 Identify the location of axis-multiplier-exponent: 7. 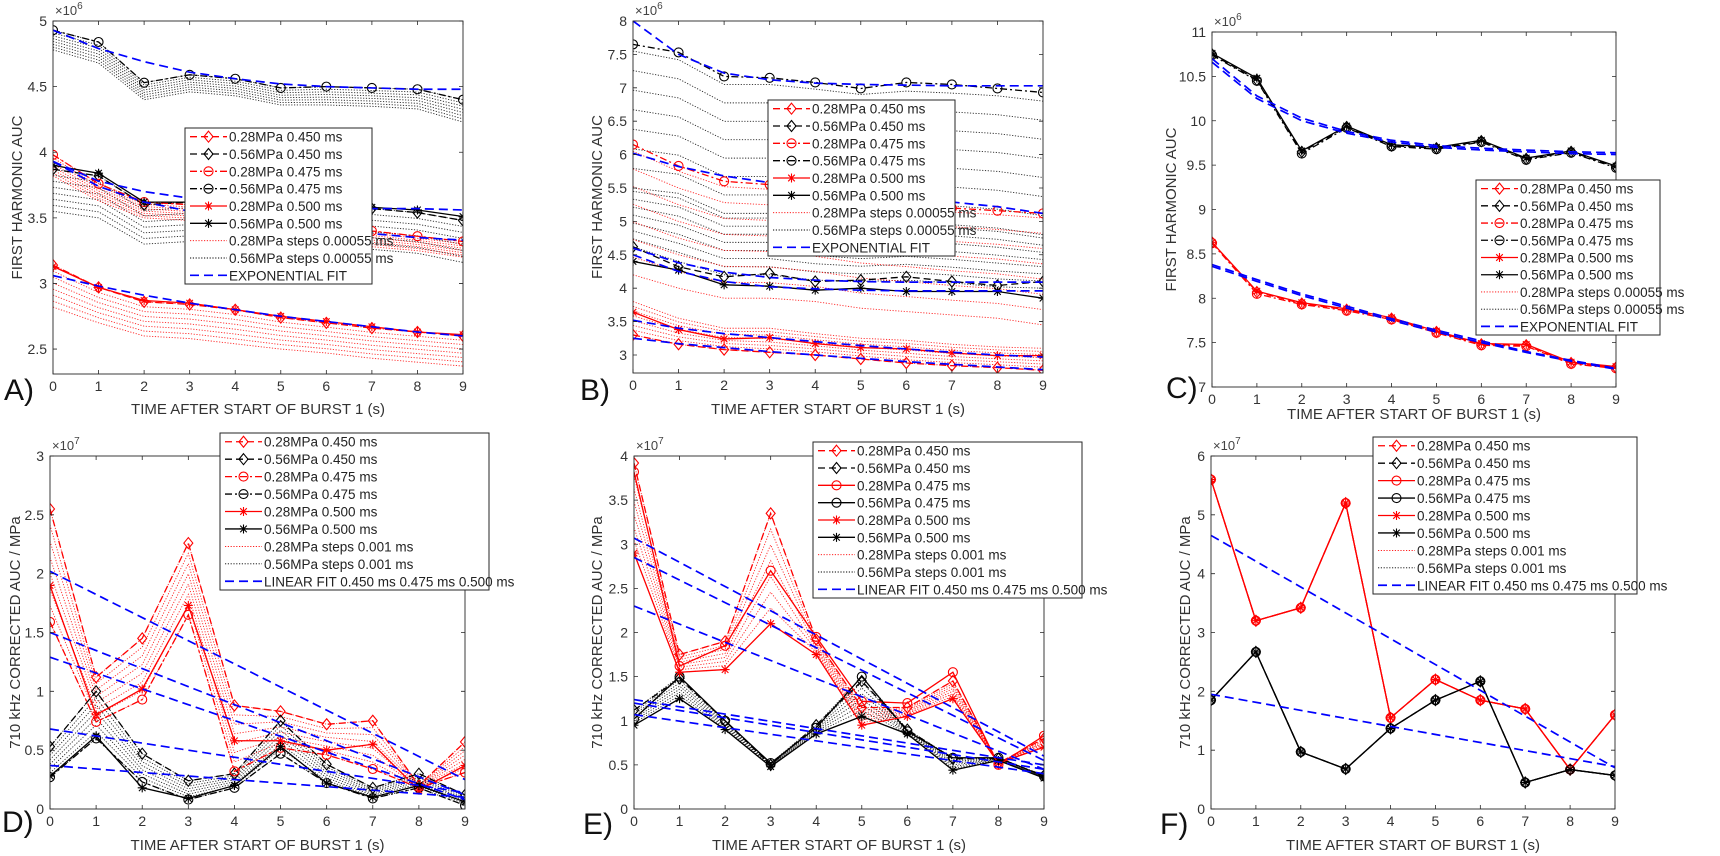
(661, 441).